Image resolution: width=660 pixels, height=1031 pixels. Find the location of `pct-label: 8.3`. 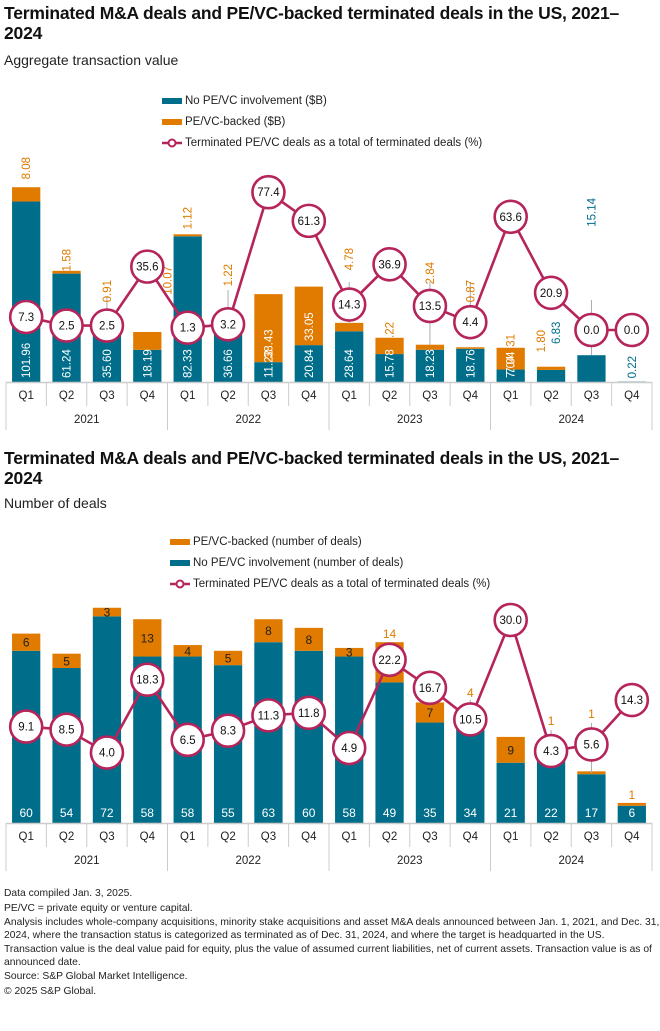

pct-label: 8.3 is located at coordinates (228, 732).